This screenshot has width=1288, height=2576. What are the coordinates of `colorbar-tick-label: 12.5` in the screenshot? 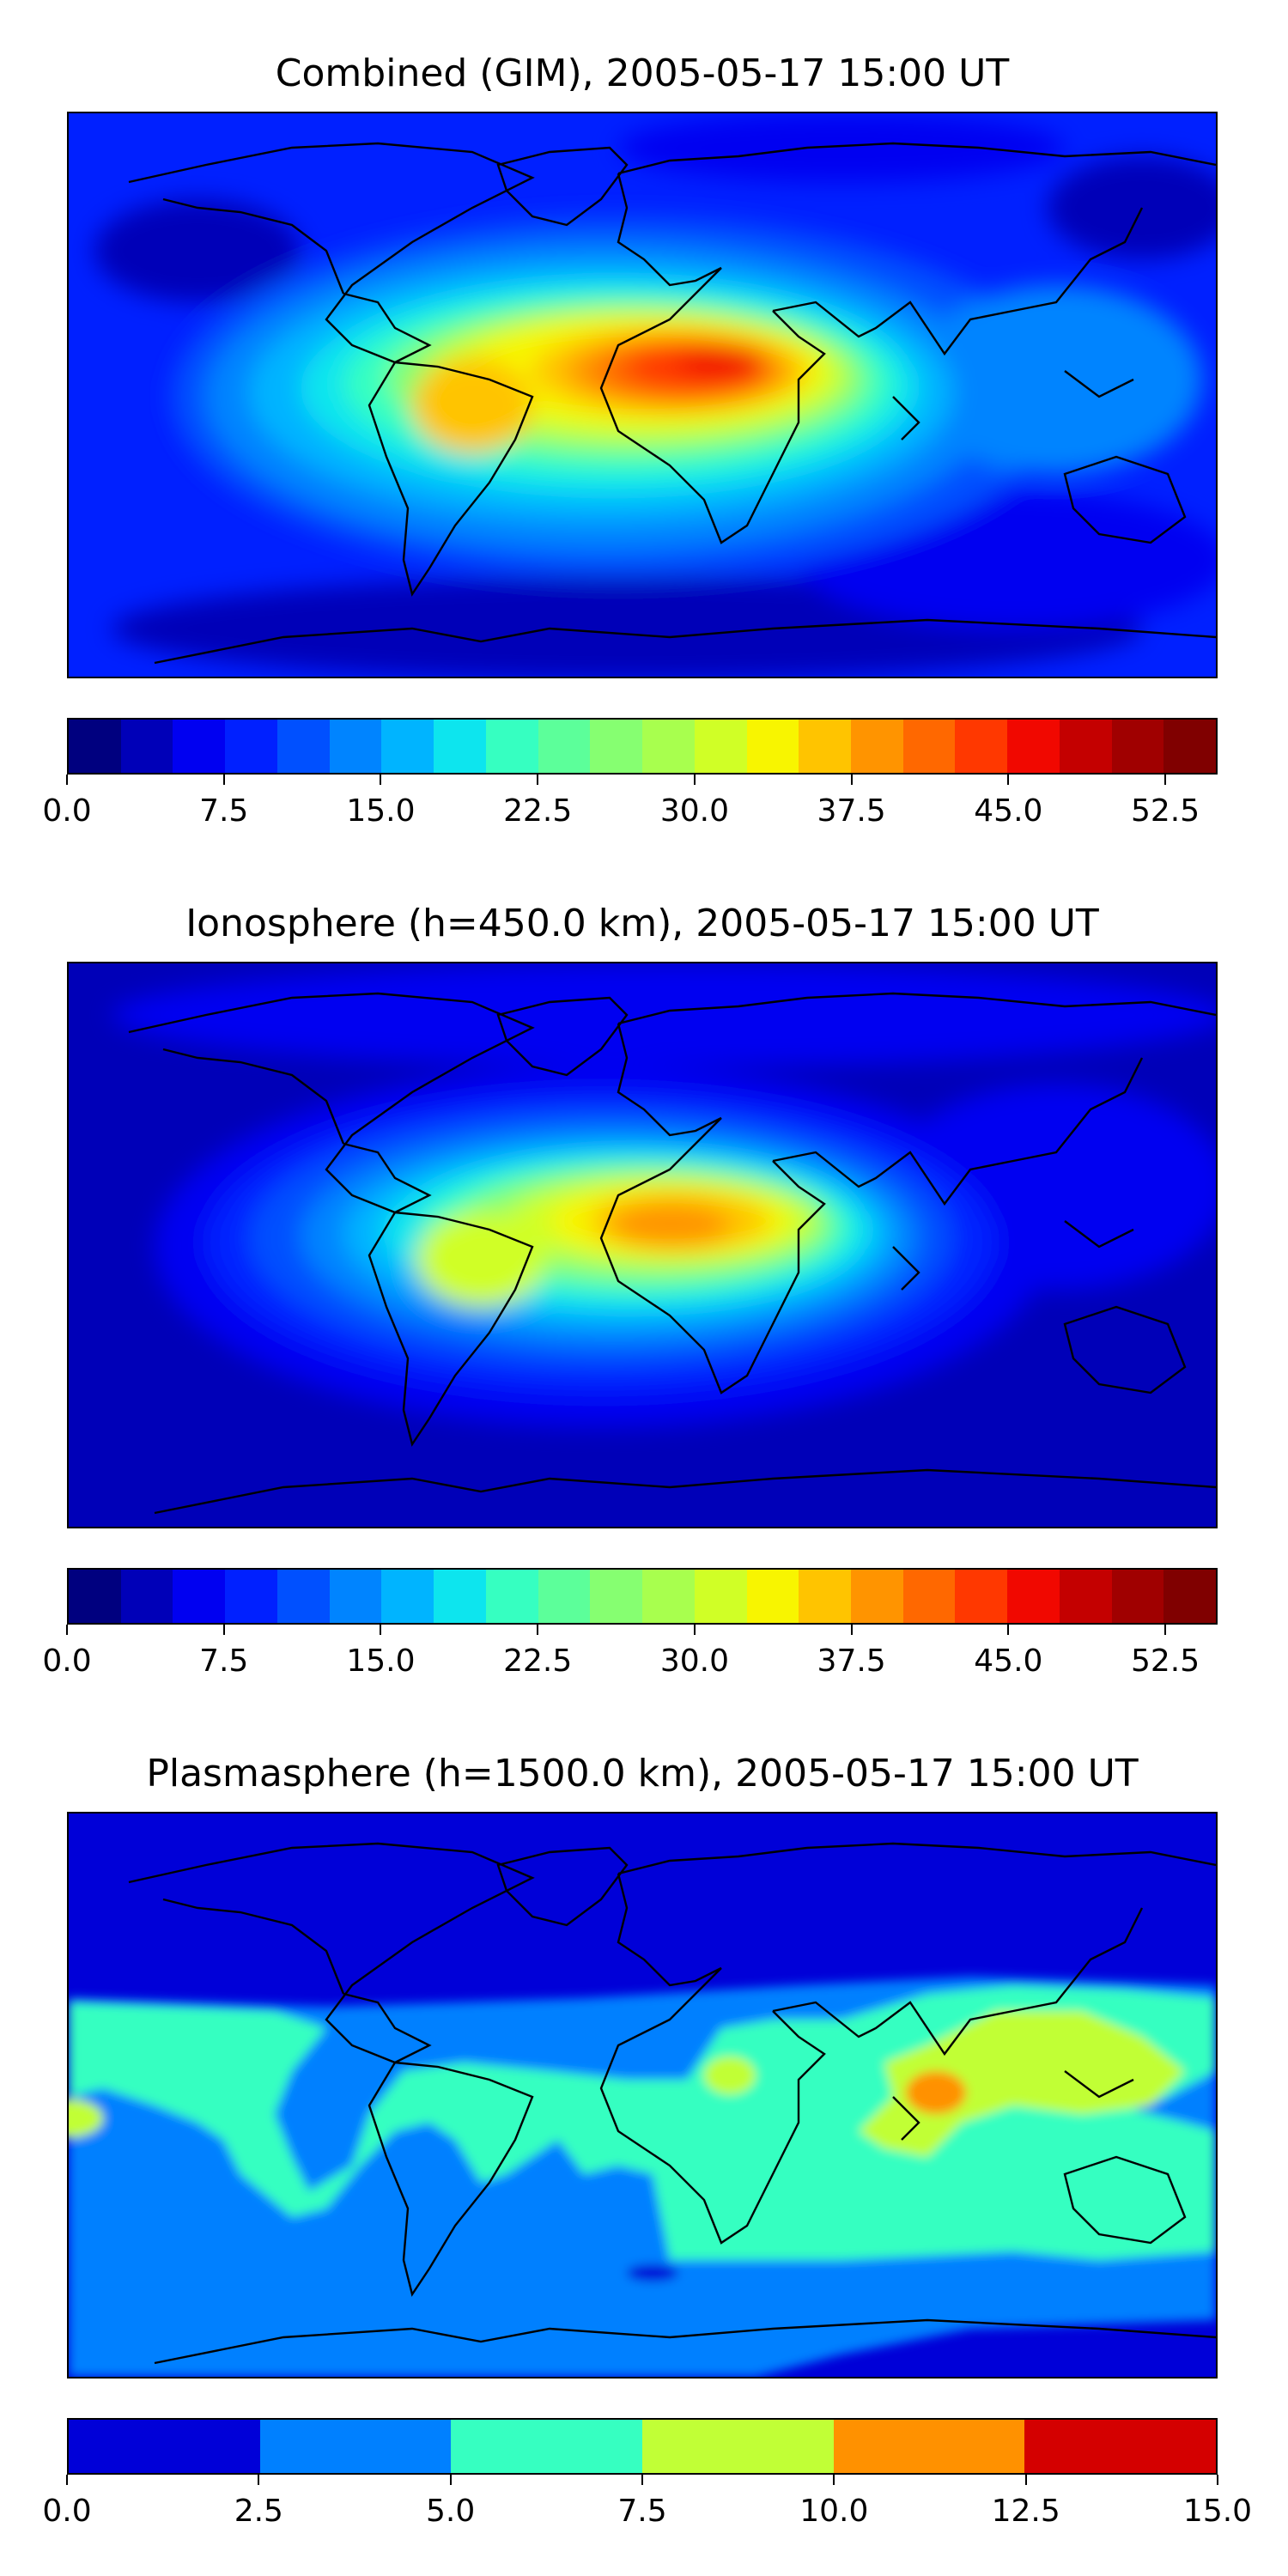 It's located at (1025, 2511).